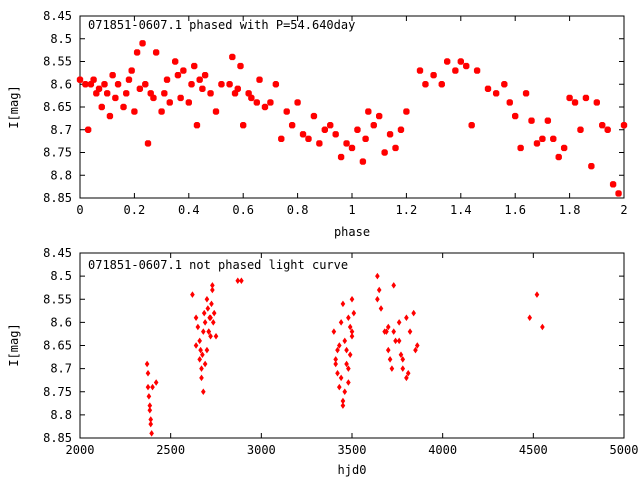  What do you see at coordinates (57, 392) in the screenshot?
I see `unphased-y-tick-label: 8.75` at bounding box center [57, 392].